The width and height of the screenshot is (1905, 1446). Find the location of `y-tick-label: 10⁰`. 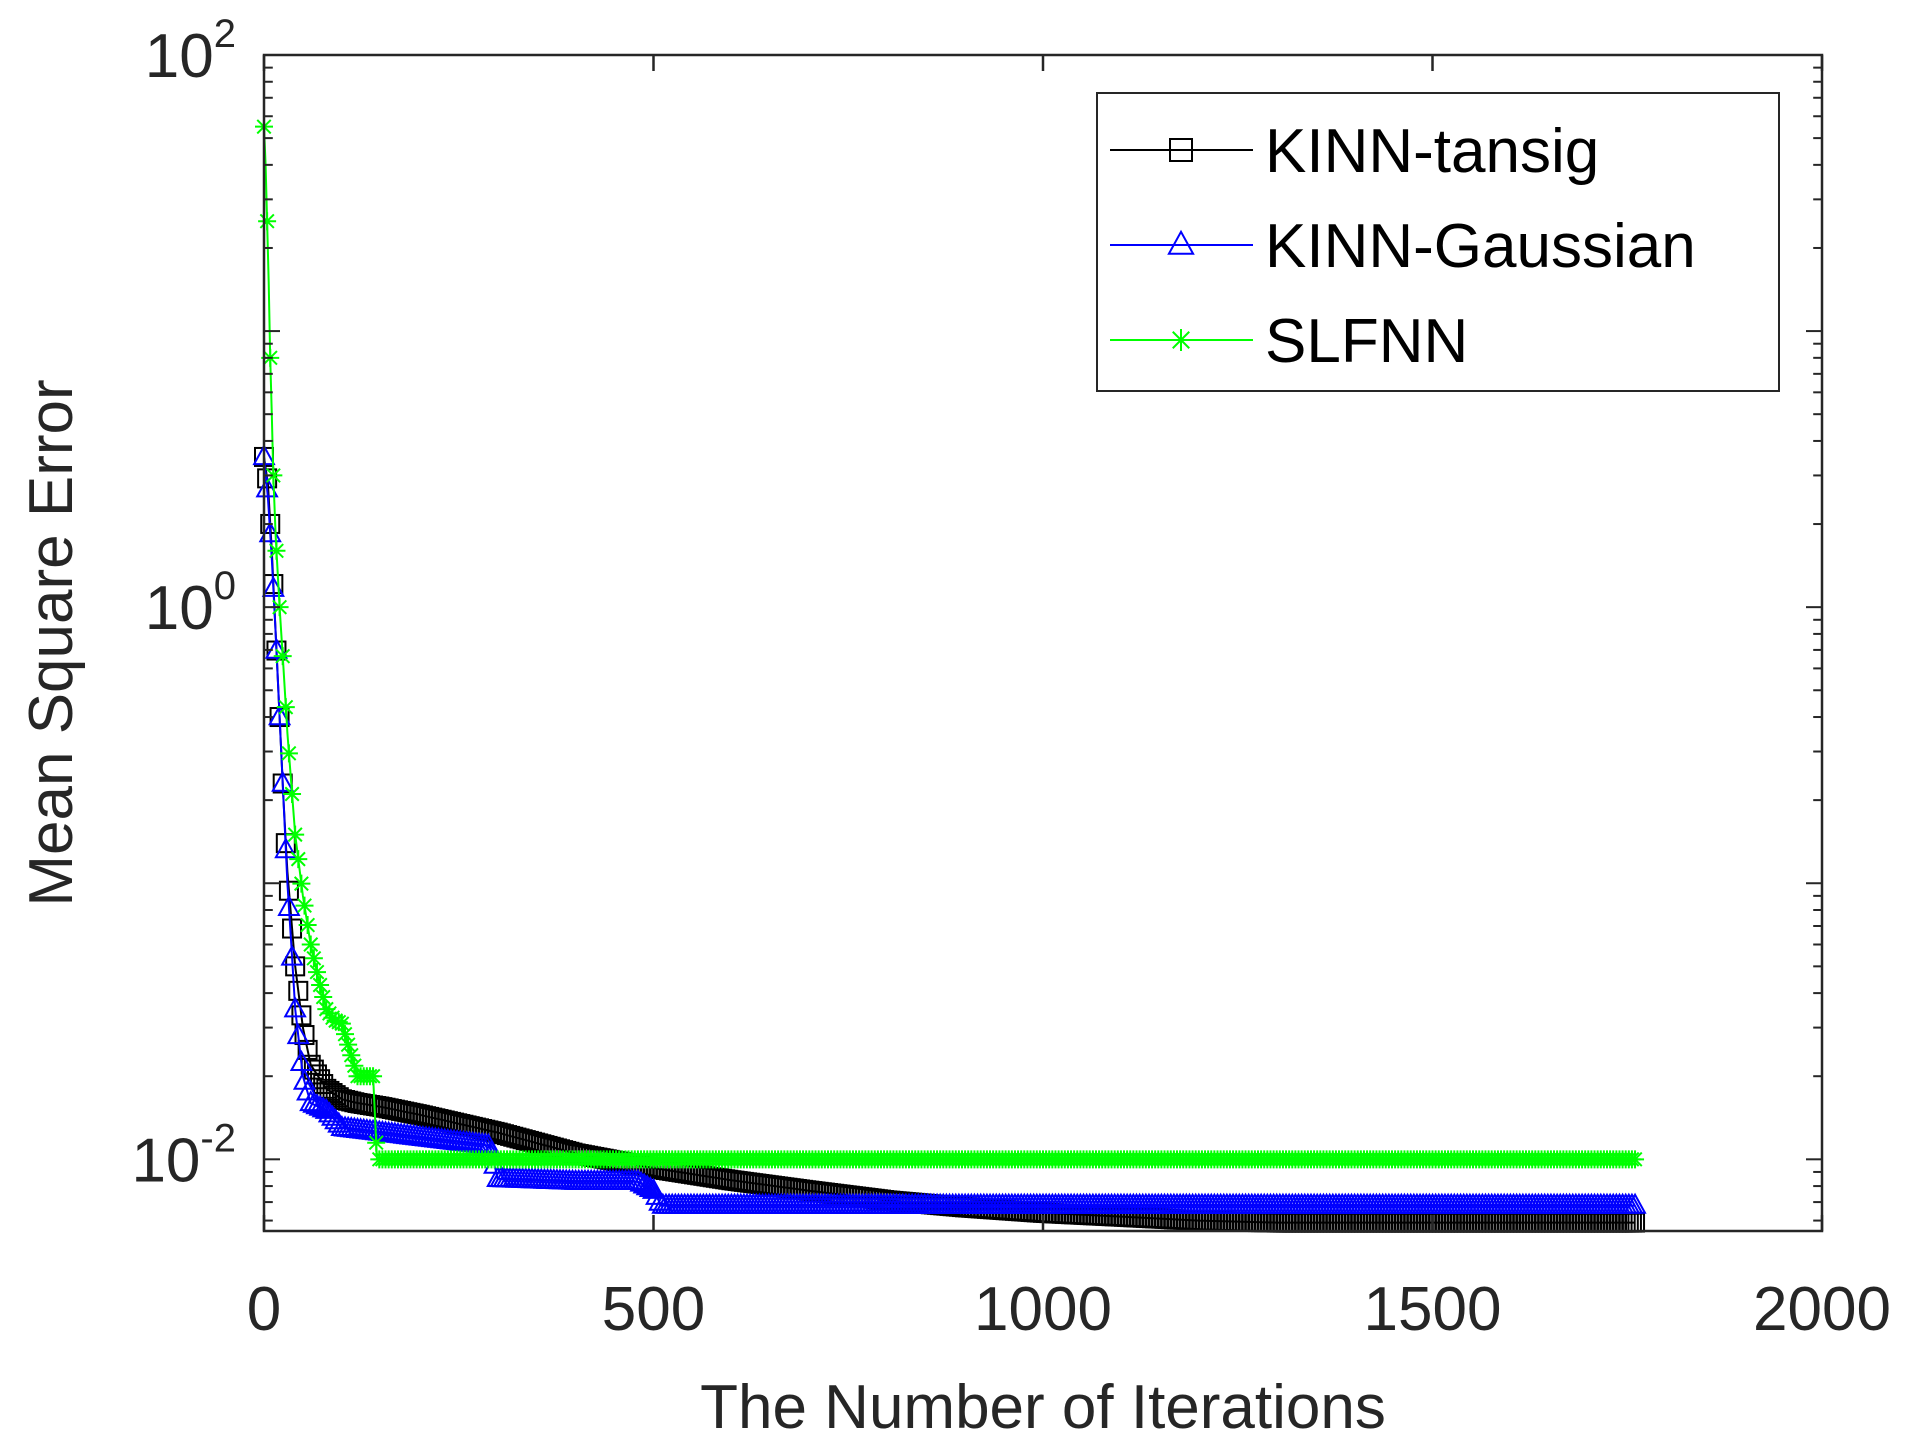

y-tick-label: 10⁰ is located at coordinates (190, 603).